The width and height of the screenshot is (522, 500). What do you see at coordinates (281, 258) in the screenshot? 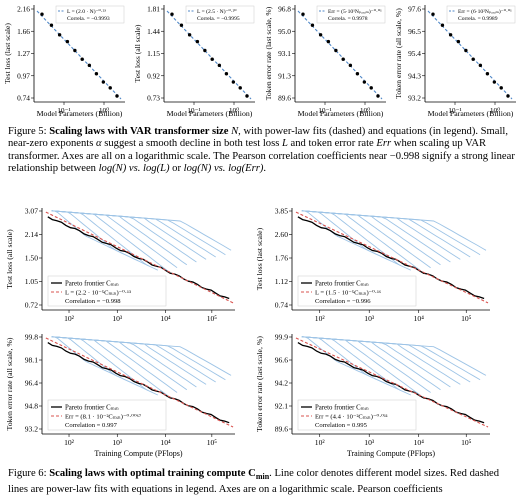
I see `y-tick-label: 1.76` at bounding box center [281, 258].